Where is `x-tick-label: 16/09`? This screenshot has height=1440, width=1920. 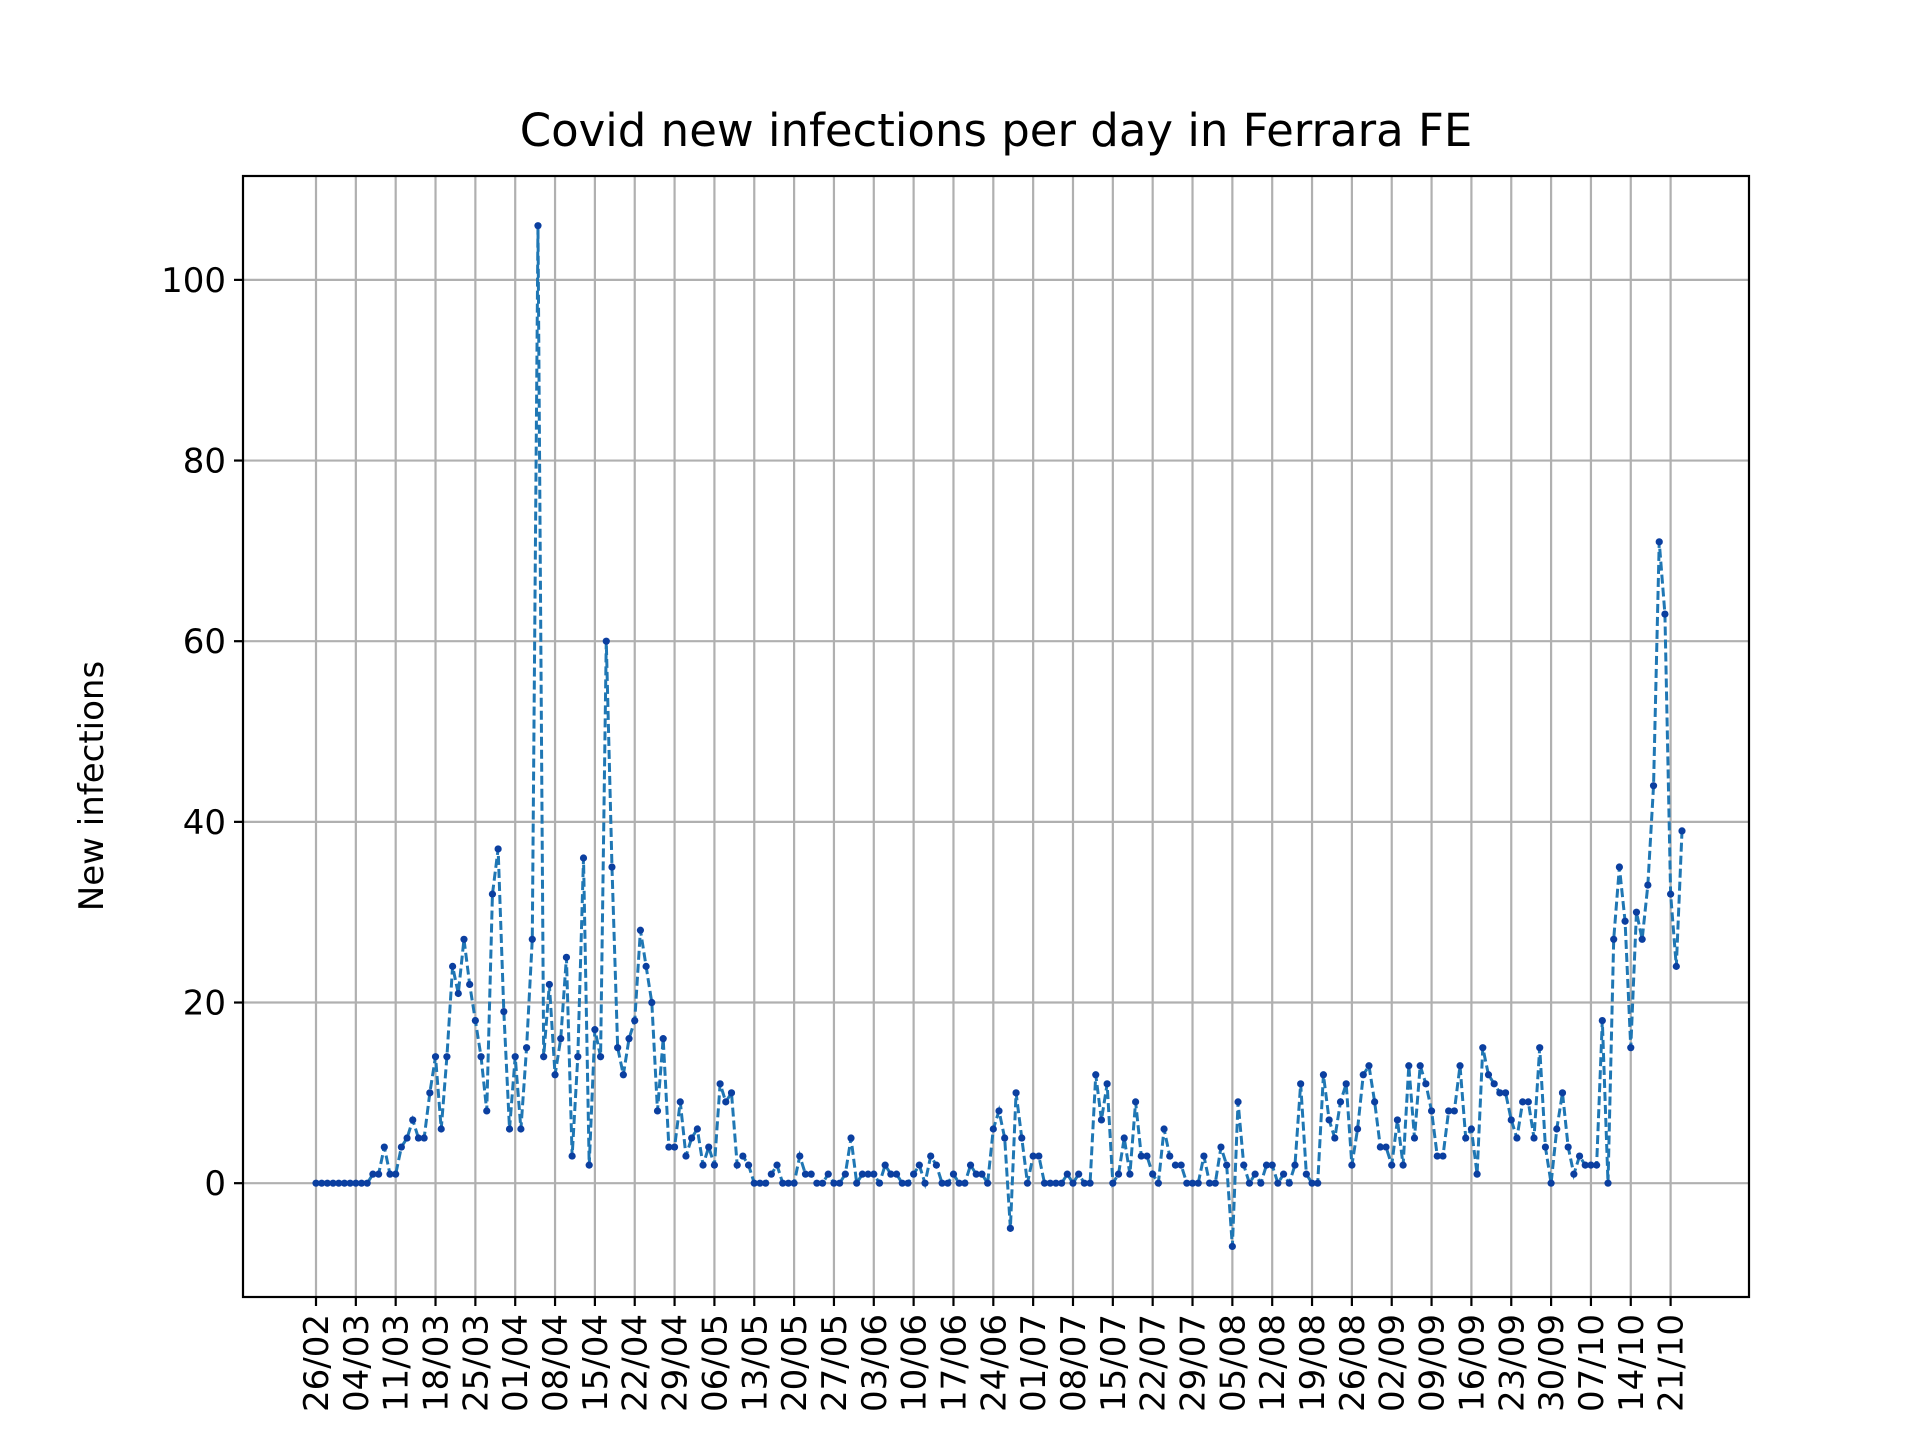
x-tick-label: 16/09 is located at coordinates (1472, 1363).